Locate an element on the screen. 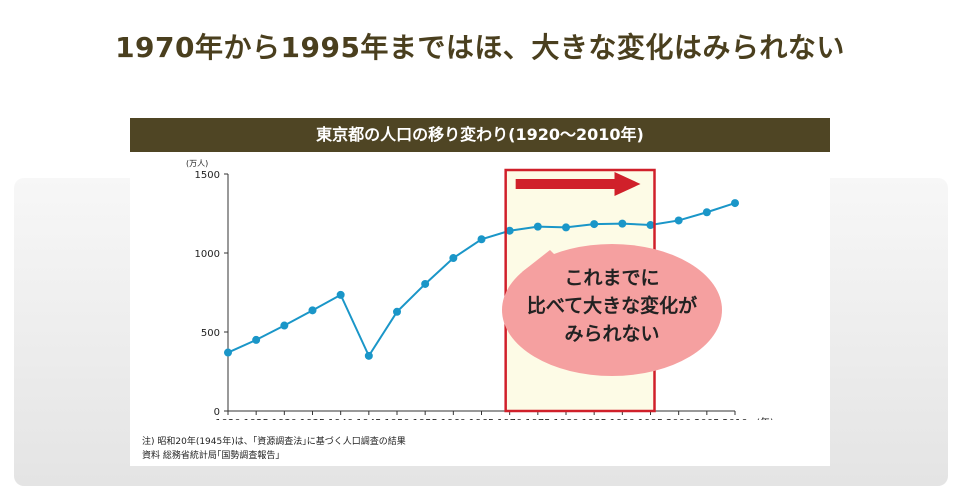  y-tick-label: 500 is located at coordinates (210, 333).